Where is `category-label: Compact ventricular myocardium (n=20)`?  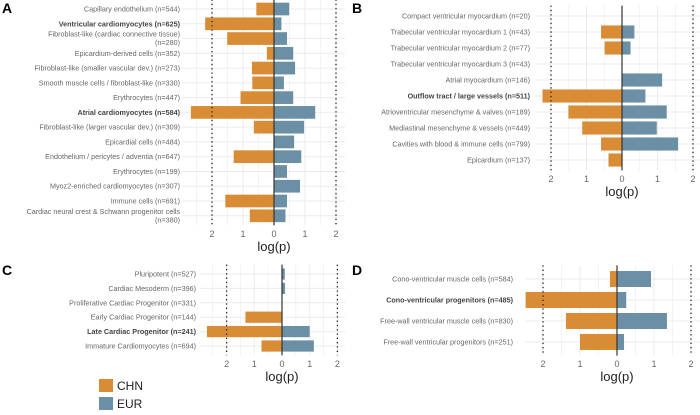 category-label: Compact ventricular myocardium (n=20) is located at coordinates (466, 16).